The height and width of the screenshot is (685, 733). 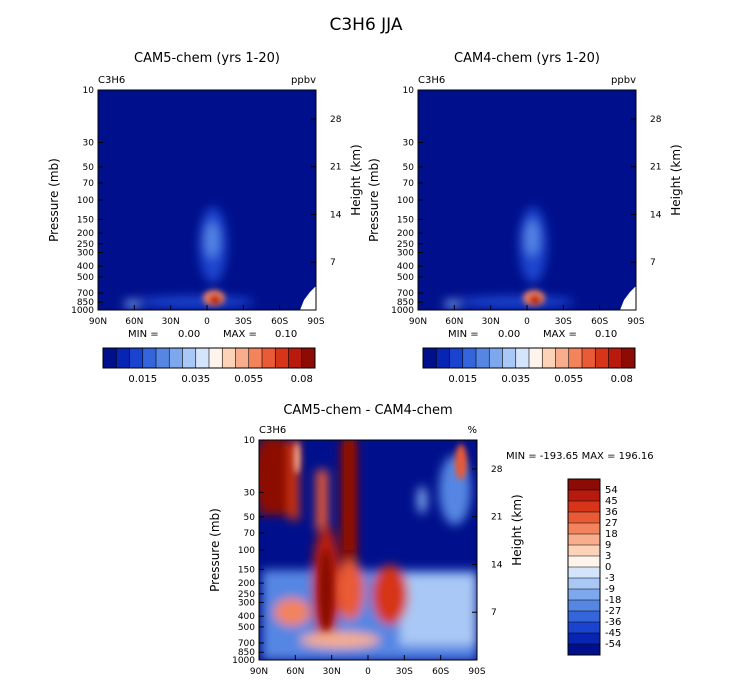 What do you see at coordinates (656, 120) in the screenshot?
I see `cam4-height-tick-label: 28` at bounding box center [656, 120].